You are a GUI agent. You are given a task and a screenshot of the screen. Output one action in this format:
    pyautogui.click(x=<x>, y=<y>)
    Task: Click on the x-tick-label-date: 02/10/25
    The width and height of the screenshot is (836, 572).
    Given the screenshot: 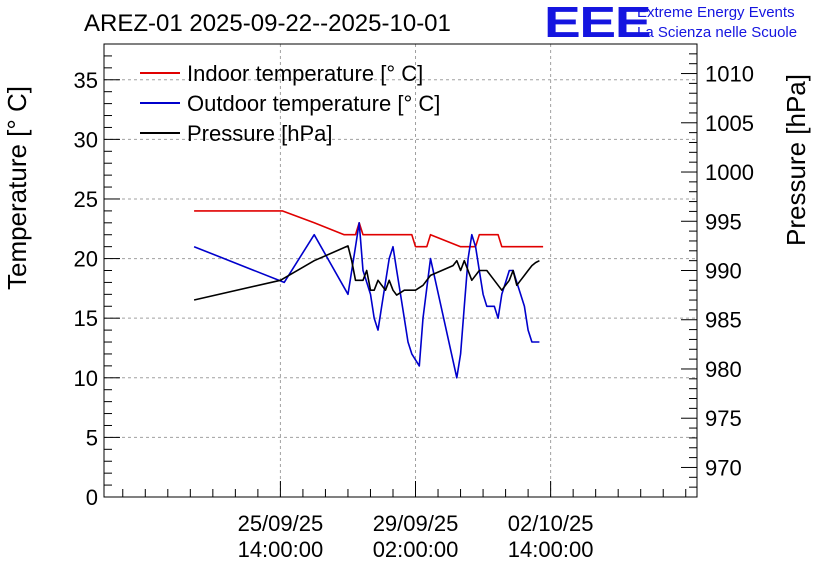 What is the action you would take?
    pyautogui.click(x=551, y=523)
    